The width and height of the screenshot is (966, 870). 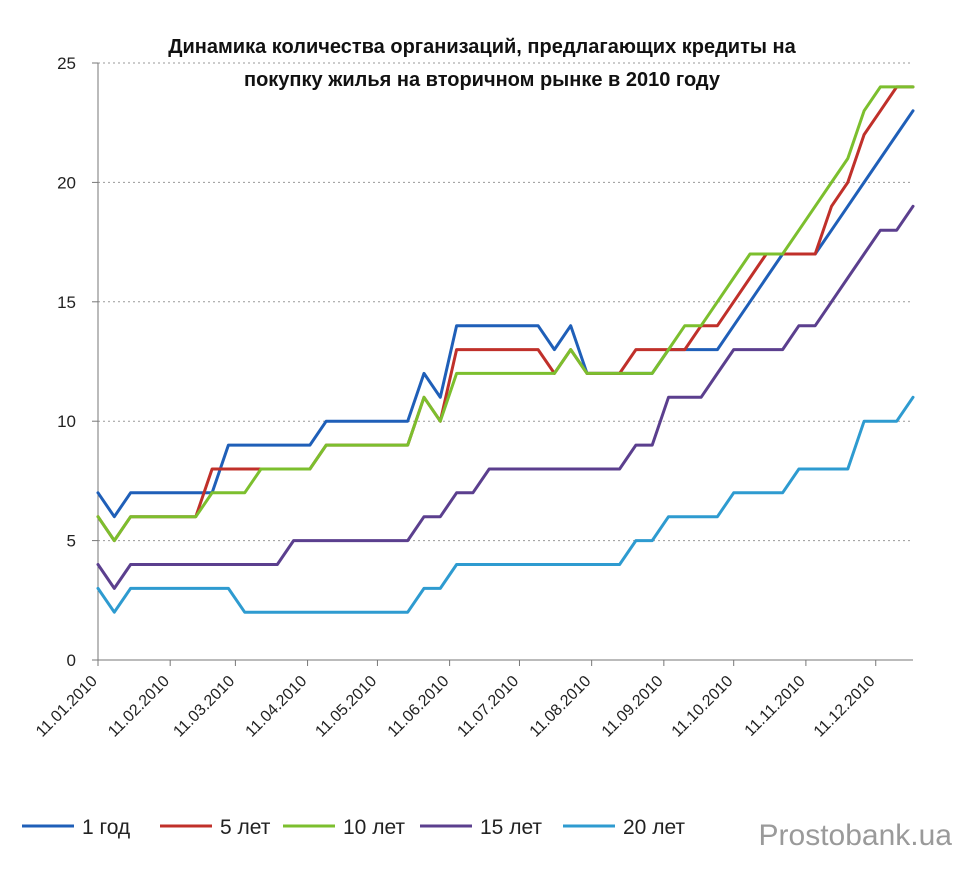 I want to click on y-tick-label: 0, so click(x=71, y=660).